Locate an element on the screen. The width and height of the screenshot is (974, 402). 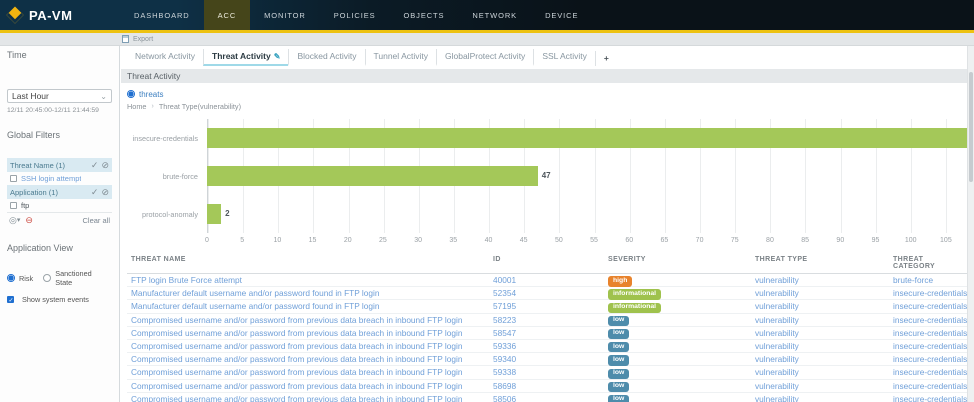
bar-brute-force: 47 is located at coordinates (379, 176).